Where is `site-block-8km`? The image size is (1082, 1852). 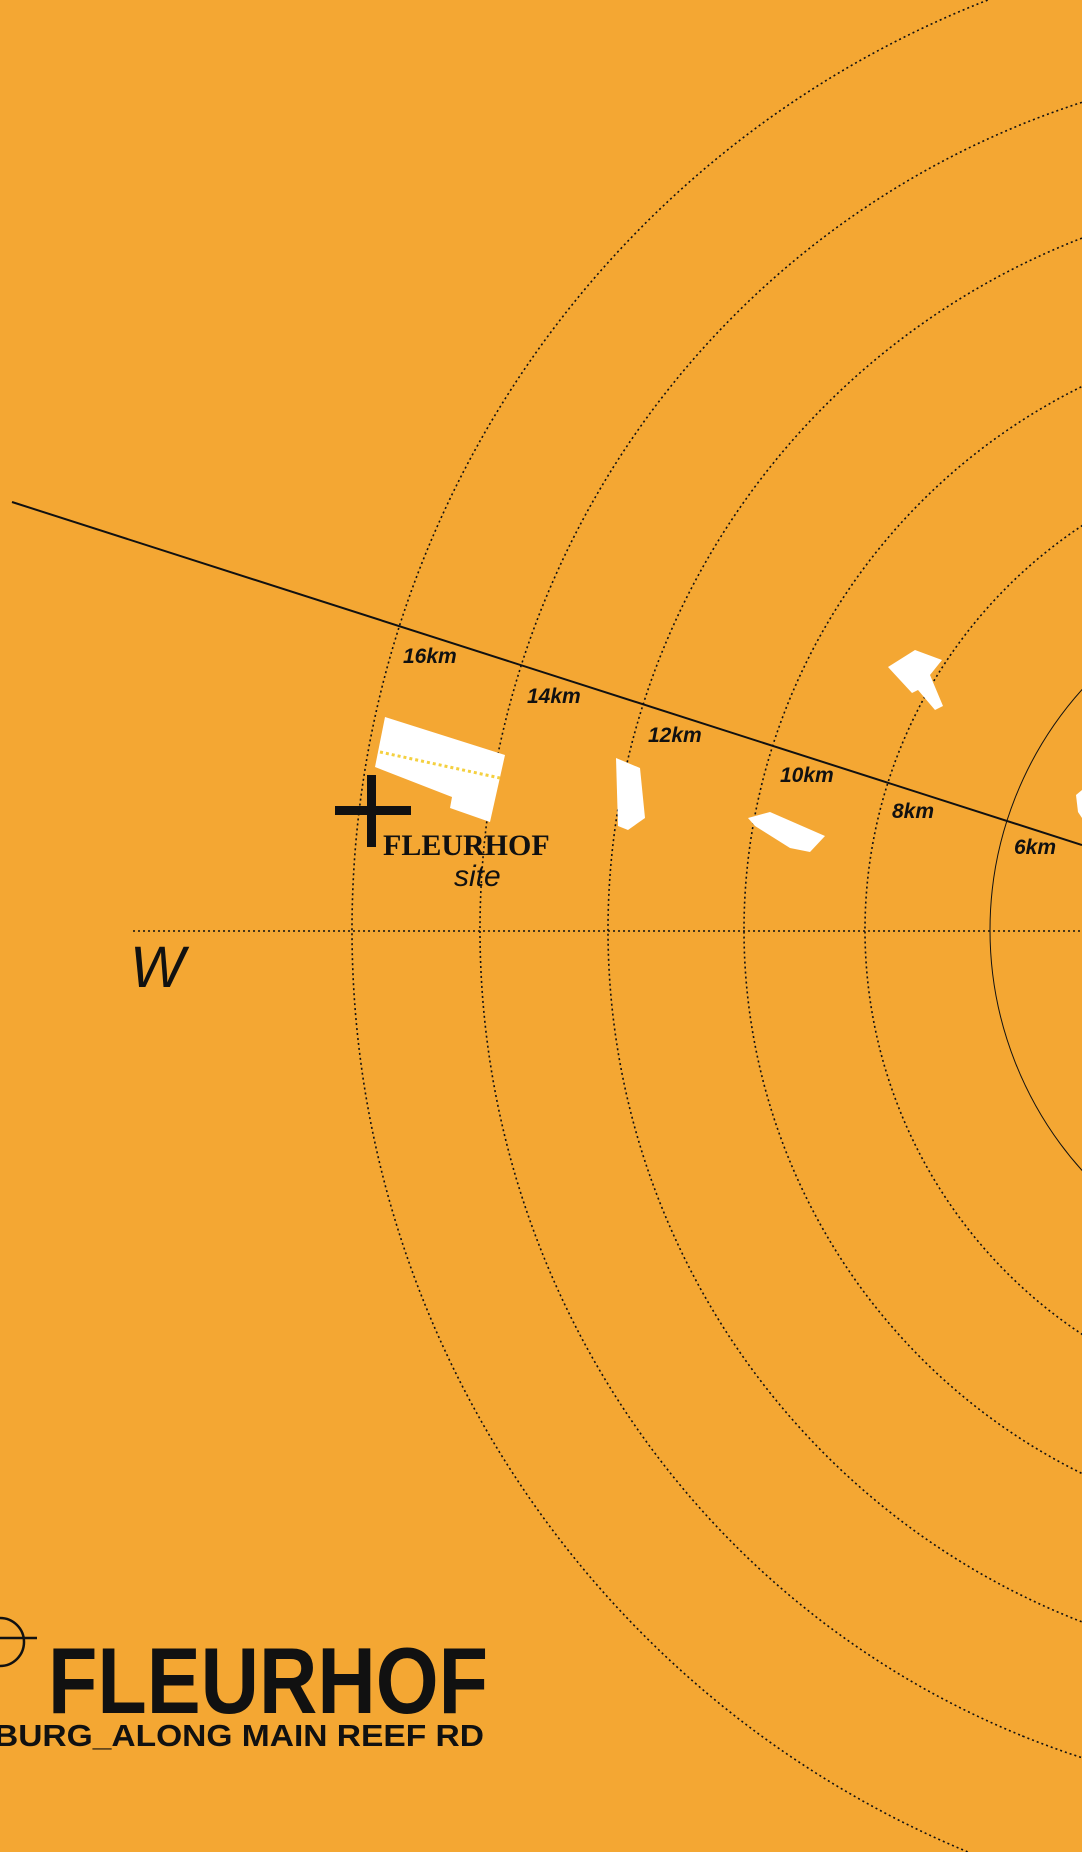
site-block-8km is located at coordinates (915, 680).